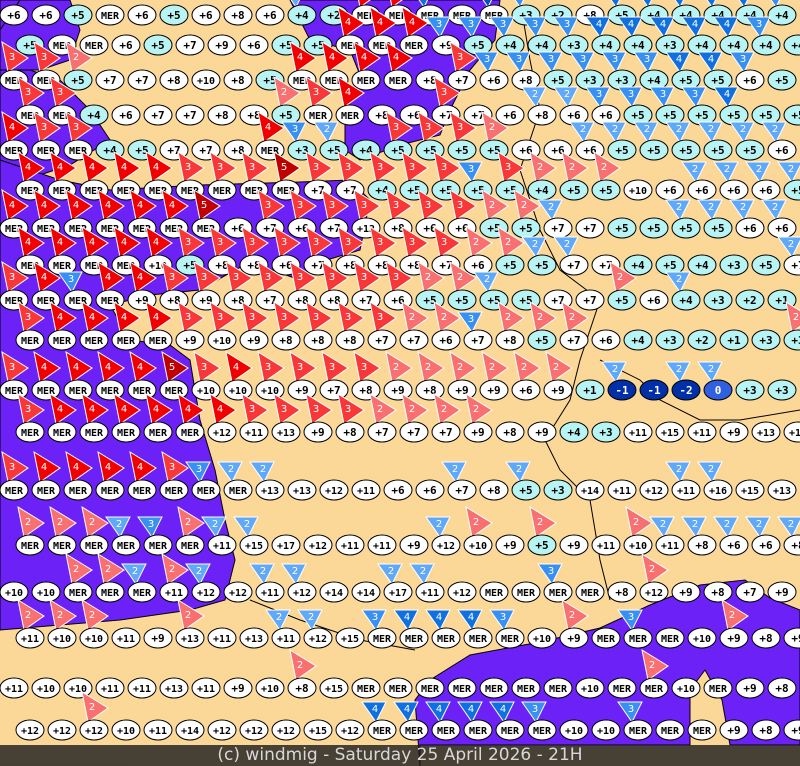 The image size is (800, 766). What do you see at coordinates (174, 150) in the screenshot?
I see `temperature-marker: +7` at bounding box center [174, 150].